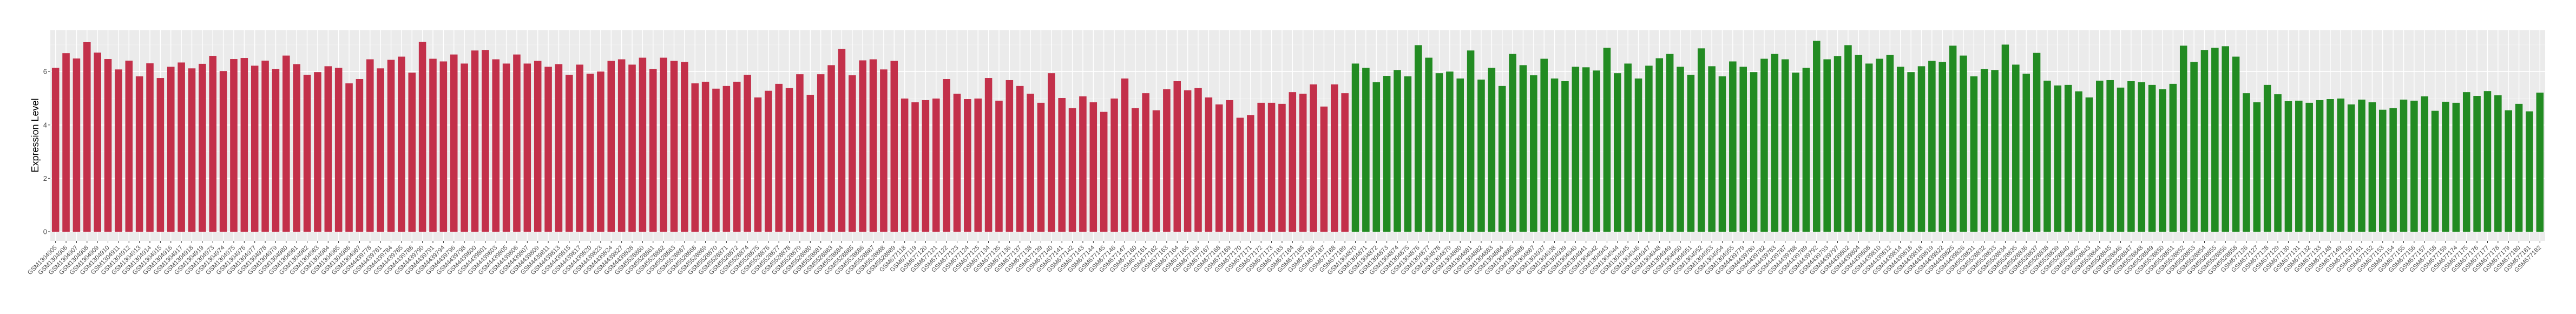  I want to click on bar-GSM677178, so click(2498, 163).